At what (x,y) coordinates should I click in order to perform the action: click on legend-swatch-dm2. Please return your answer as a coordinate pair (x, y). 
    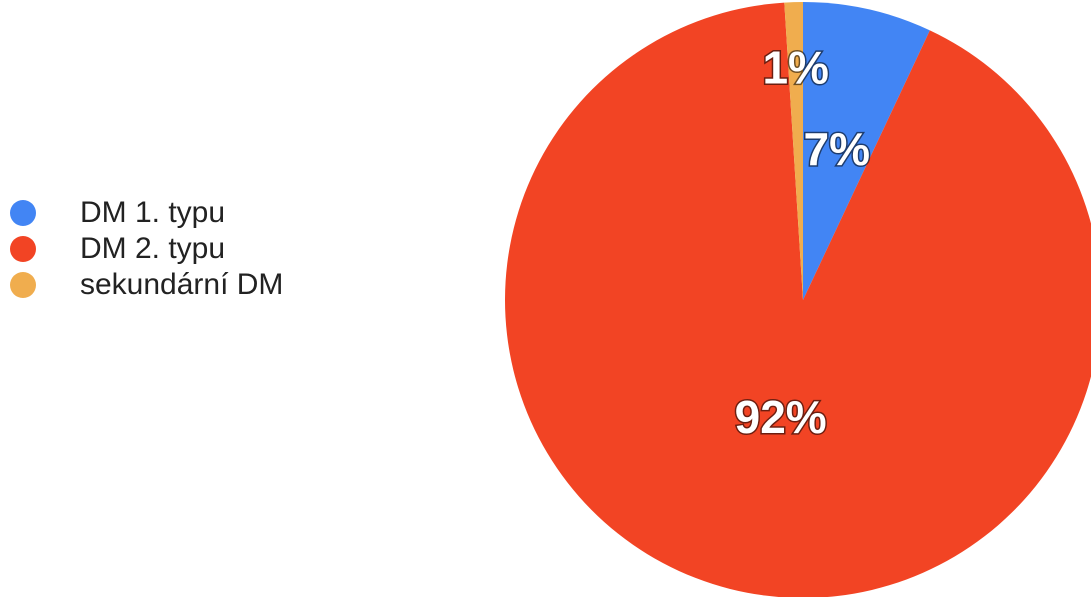
    Looking at the image, I should click on (23, 249).